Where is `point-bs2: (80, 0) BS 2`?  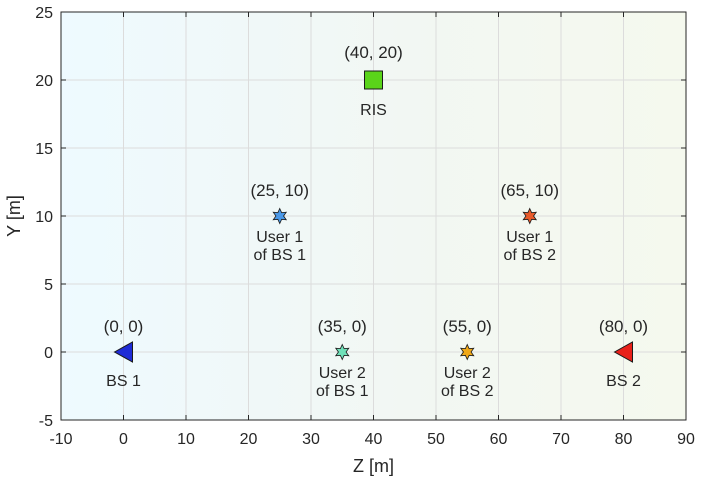 point-bs2: (80, 0) BS 2 is located at coordinates (623, 353).